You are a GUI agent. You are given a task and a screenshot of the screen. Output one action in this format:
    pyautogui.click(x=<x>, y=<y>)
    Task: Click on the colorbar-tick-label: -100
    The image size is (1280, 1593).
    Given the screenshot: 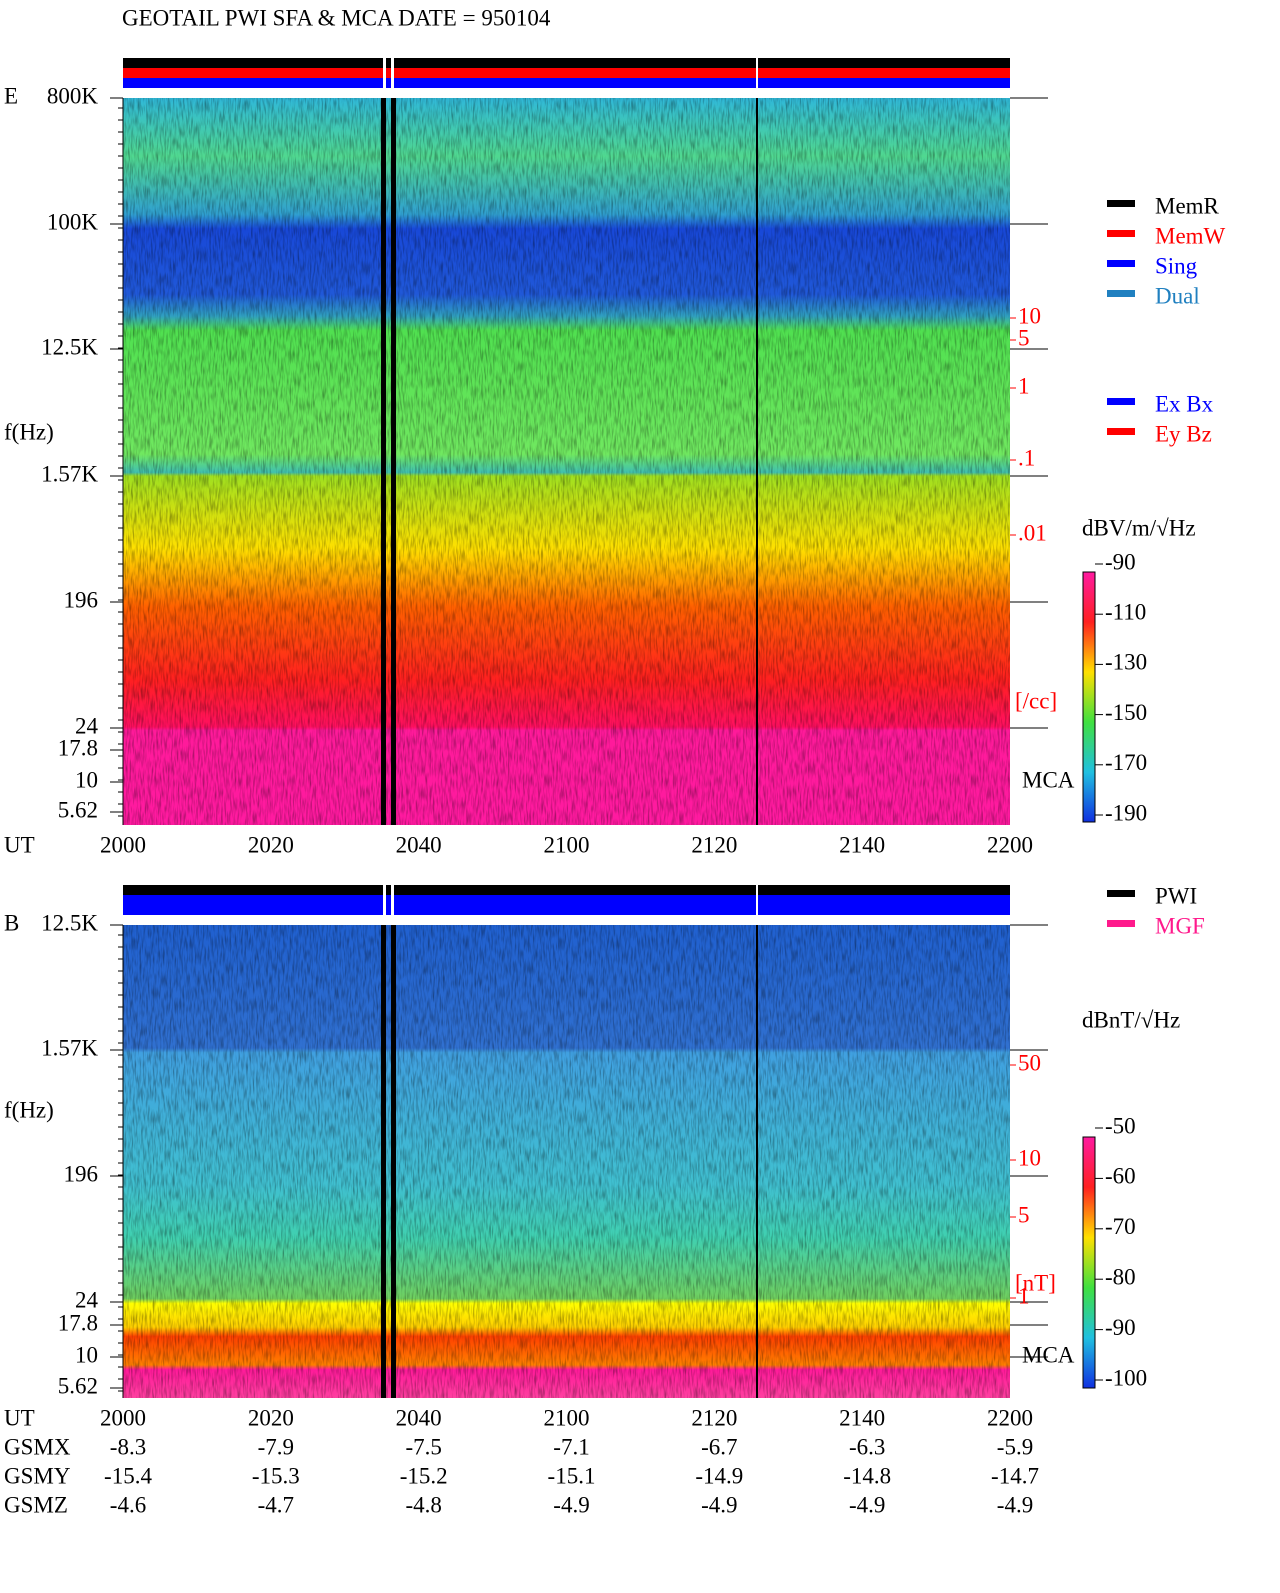 What is the action you would take?
    pyautogui.click(x=1126, y=1377)
    